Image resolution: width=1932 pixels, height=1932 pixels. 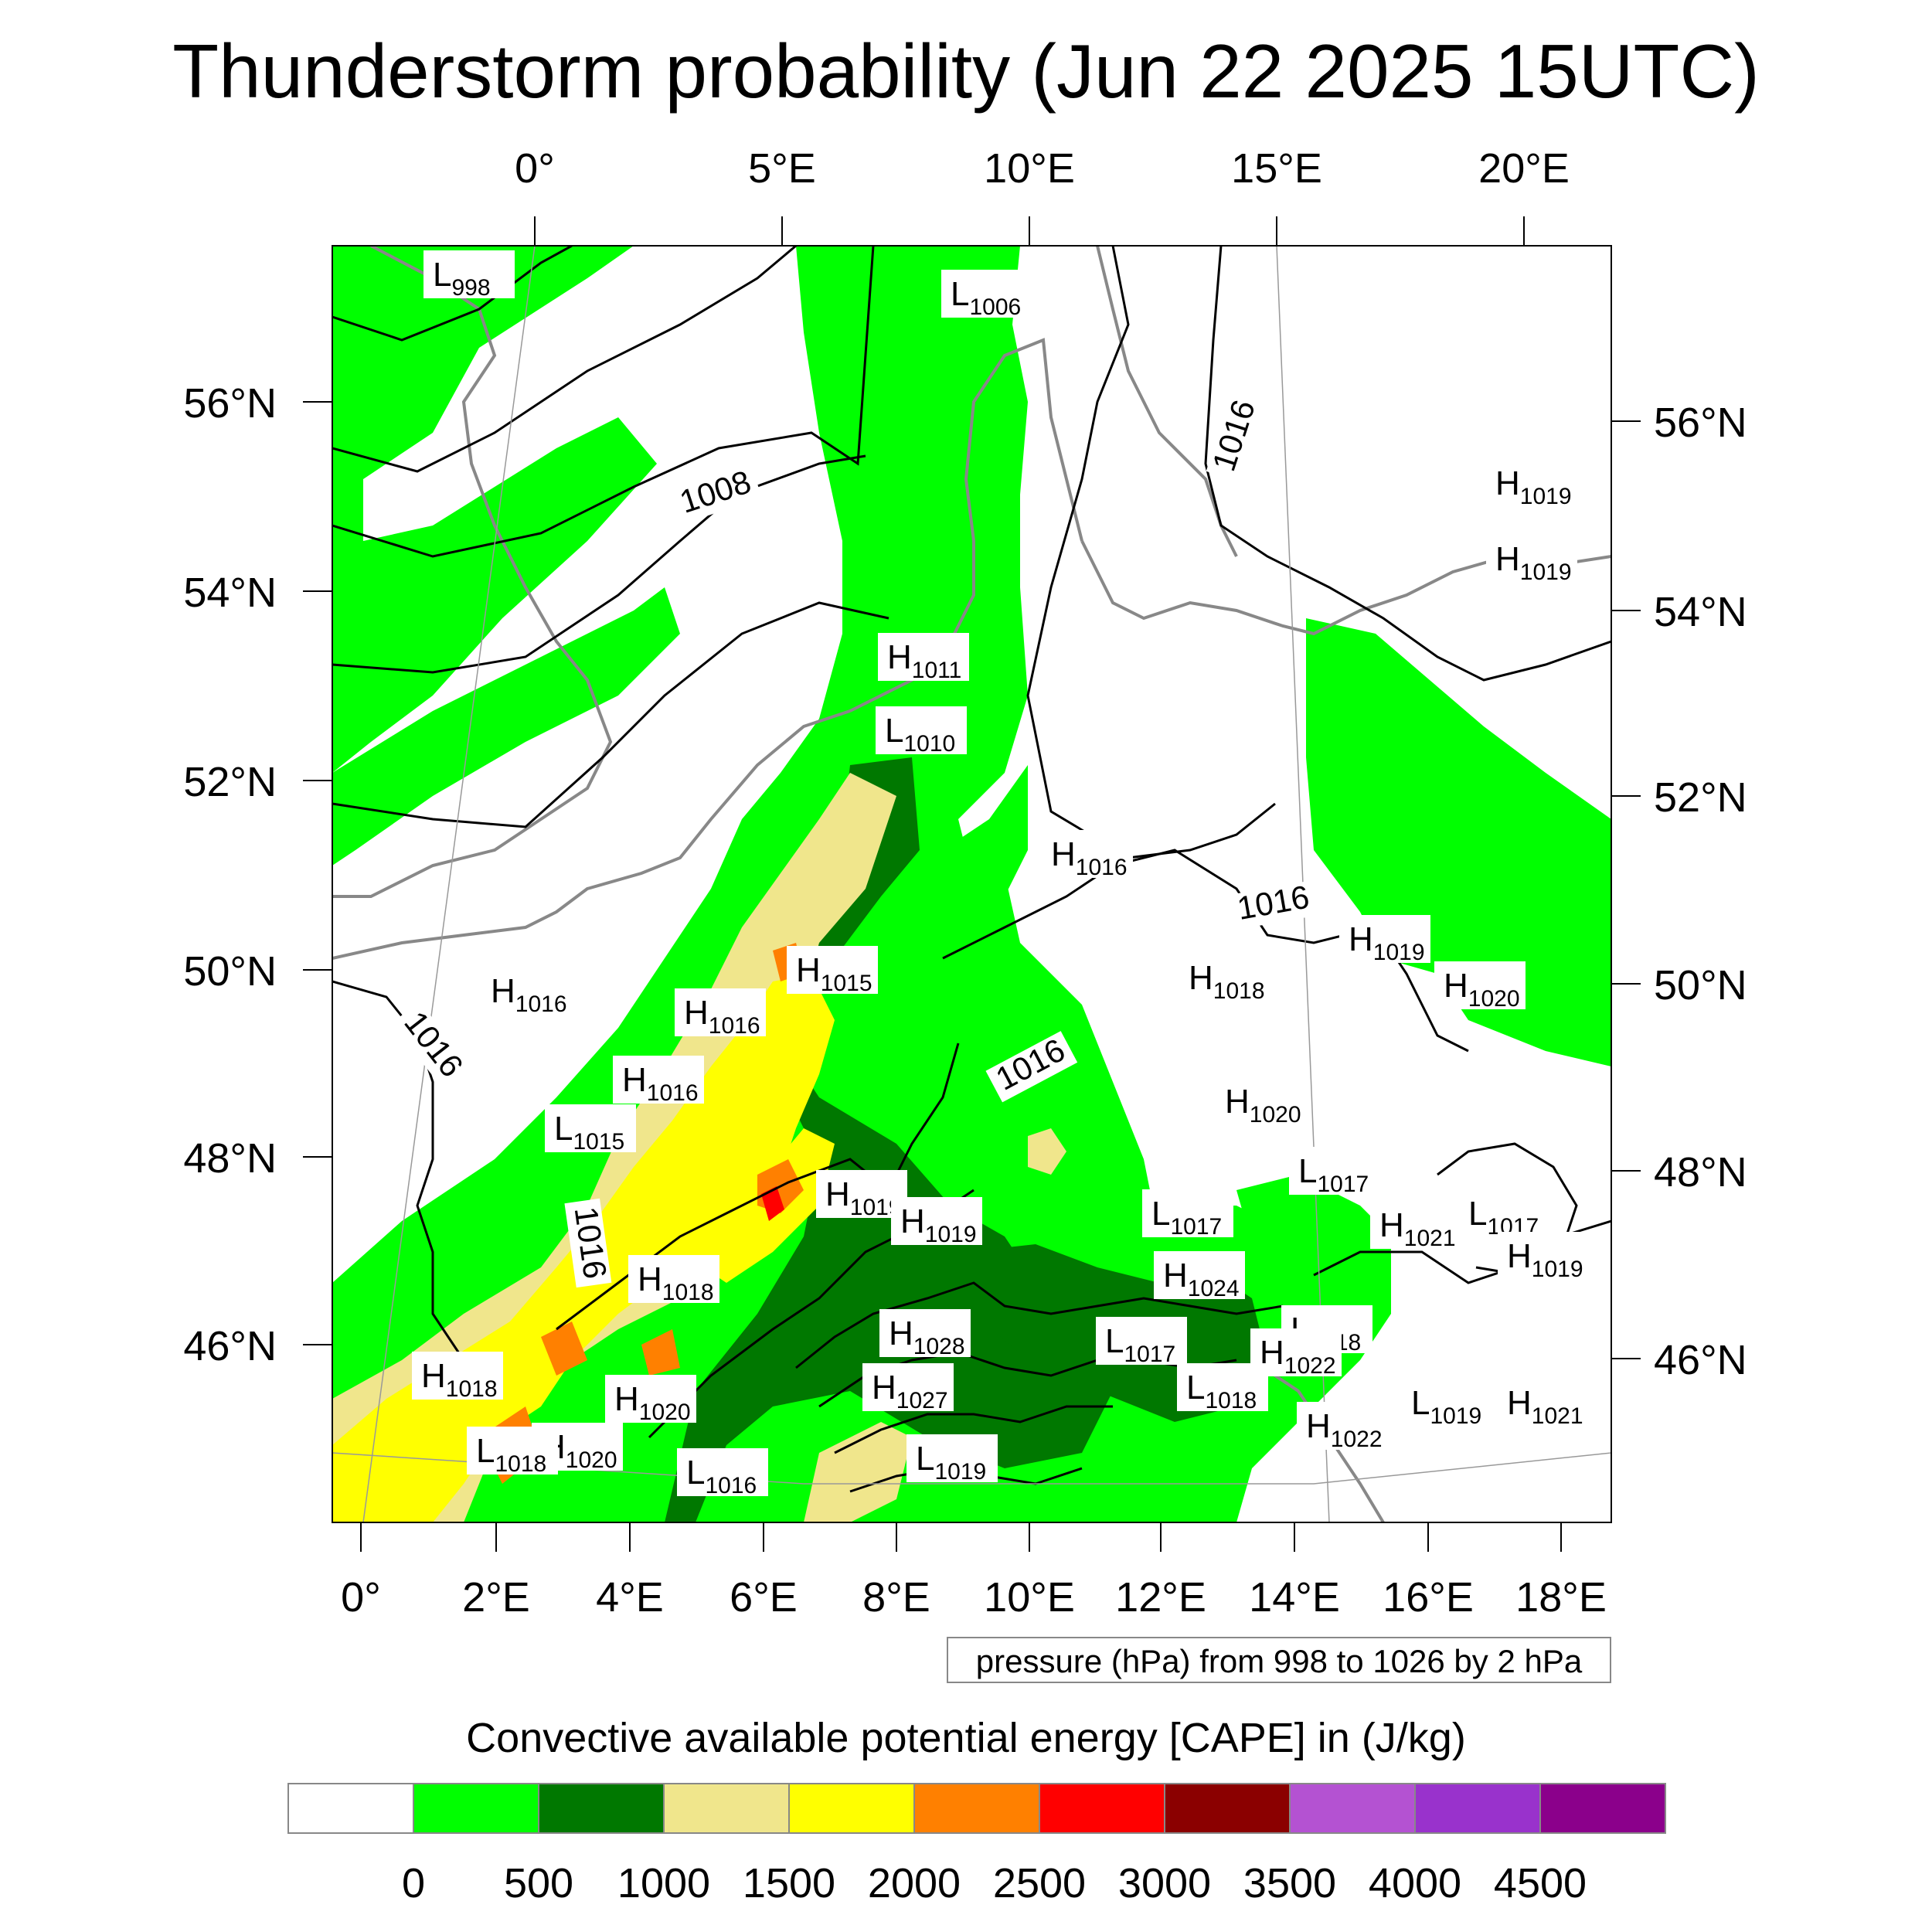 What do you see at coordinates (1272, 903) in the screenshot?
I see `isobar-label: 1016` at bounding box center [1272, 903].